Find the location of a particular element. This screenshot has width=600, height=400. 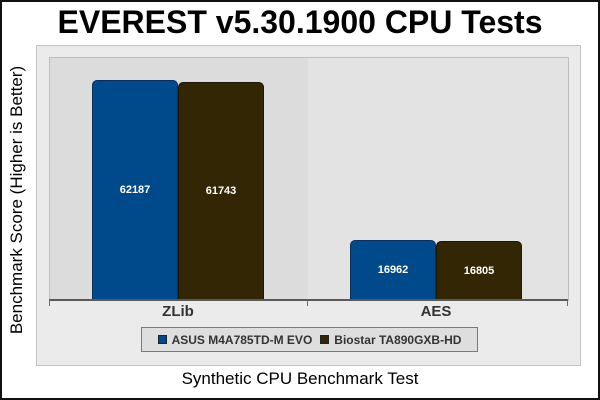

bar-aes-biostar: 16805 is located at coordinates (479, 270).